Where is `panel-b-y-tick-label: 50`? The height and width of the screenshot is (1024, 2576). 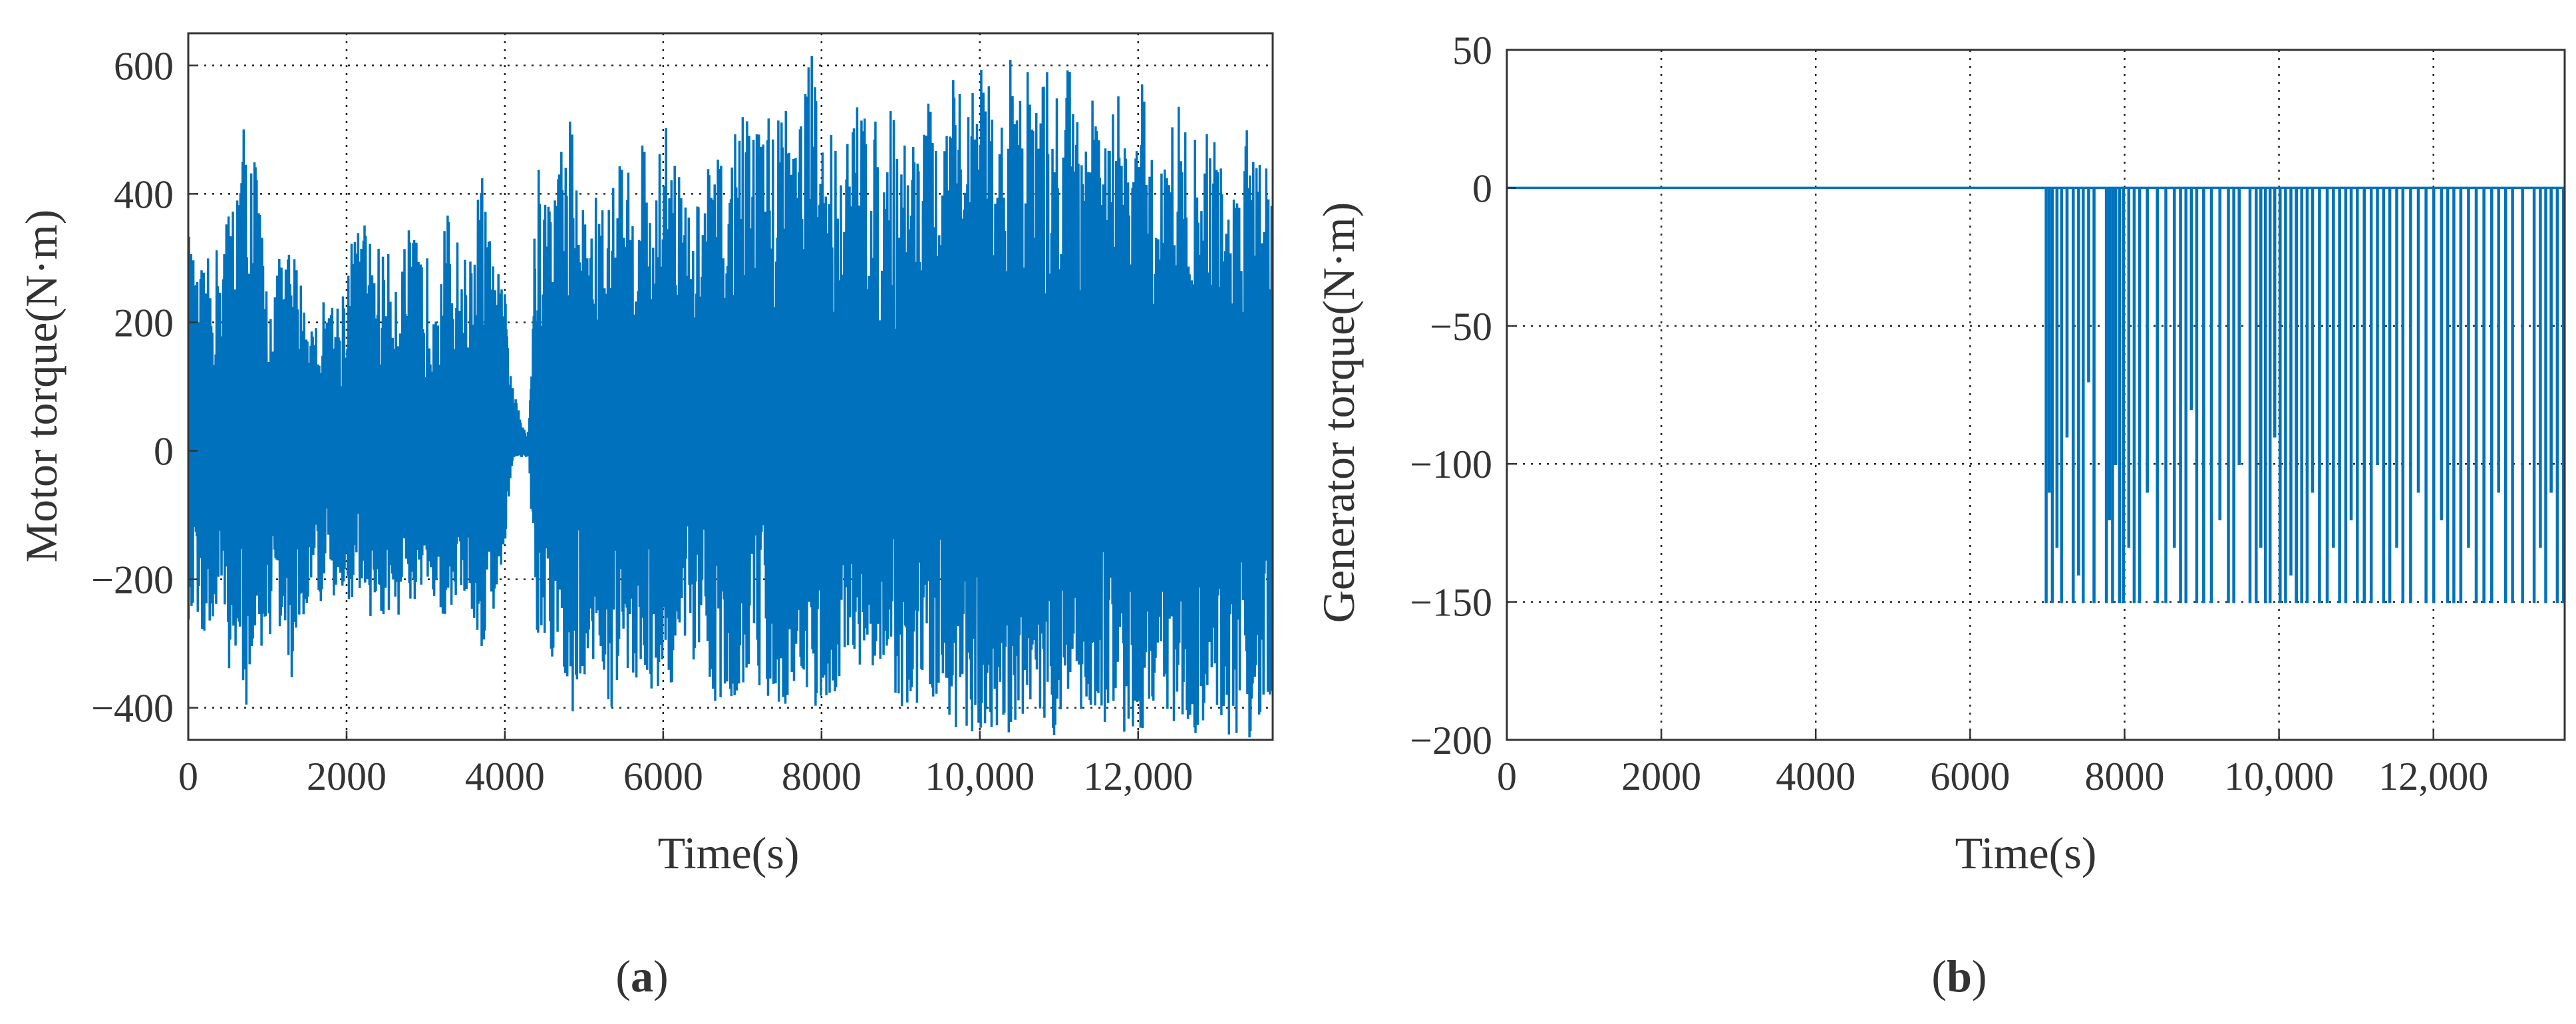
panel-b-y-tick-label: 50 is located at coordinates (1472, 51).